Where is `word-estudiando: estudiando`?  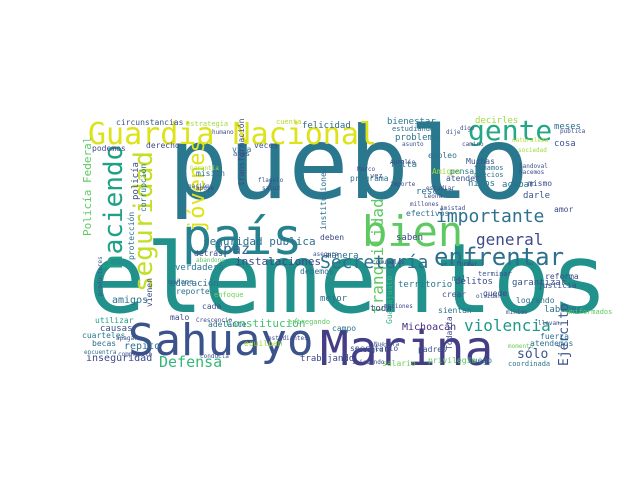
word-estudiando: estudiando is located at coordinates (413, 129).